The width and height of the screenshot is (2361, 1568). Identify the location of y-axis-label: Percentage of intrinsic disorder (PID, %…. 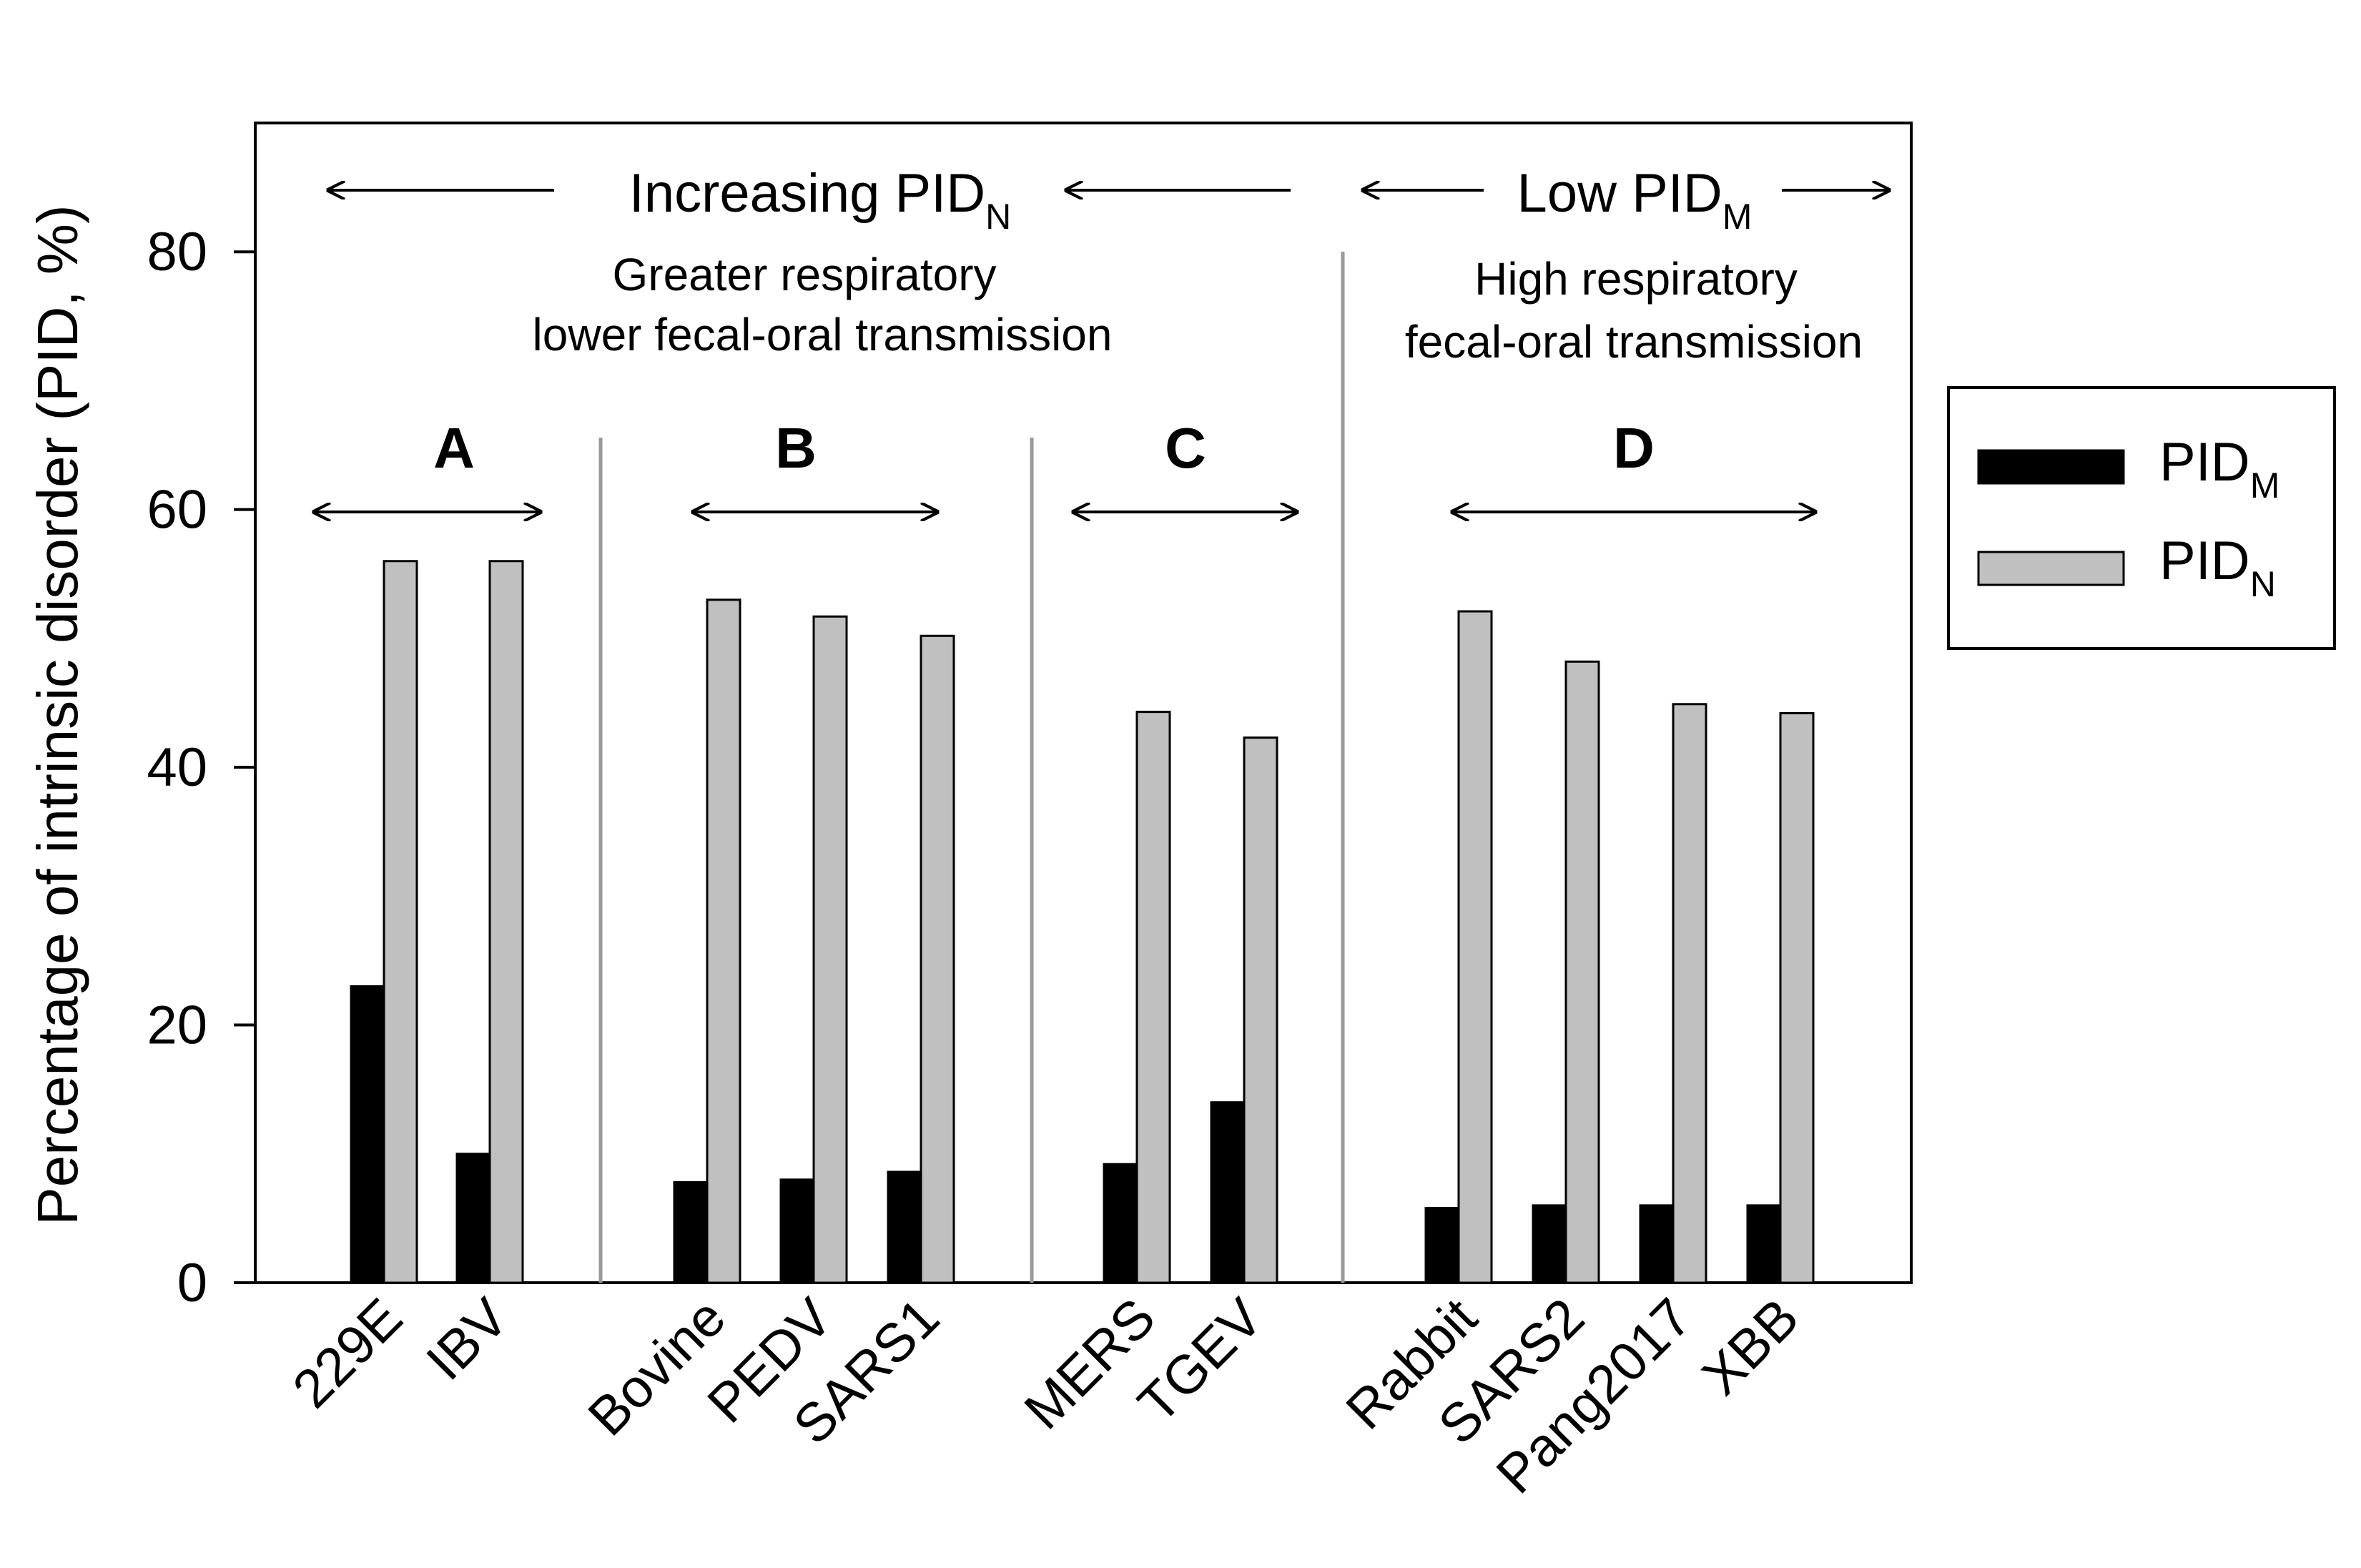
(57, 714).